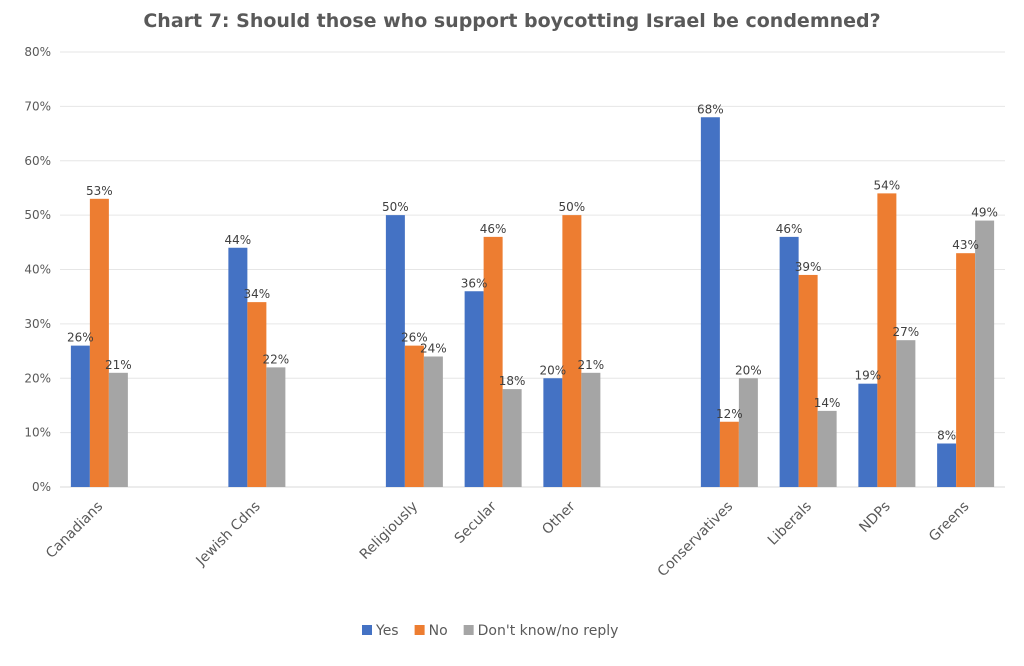 The image size is (1024, 666). I want to click on legend: Yes No Don't know/no reply, so click(490, 631).